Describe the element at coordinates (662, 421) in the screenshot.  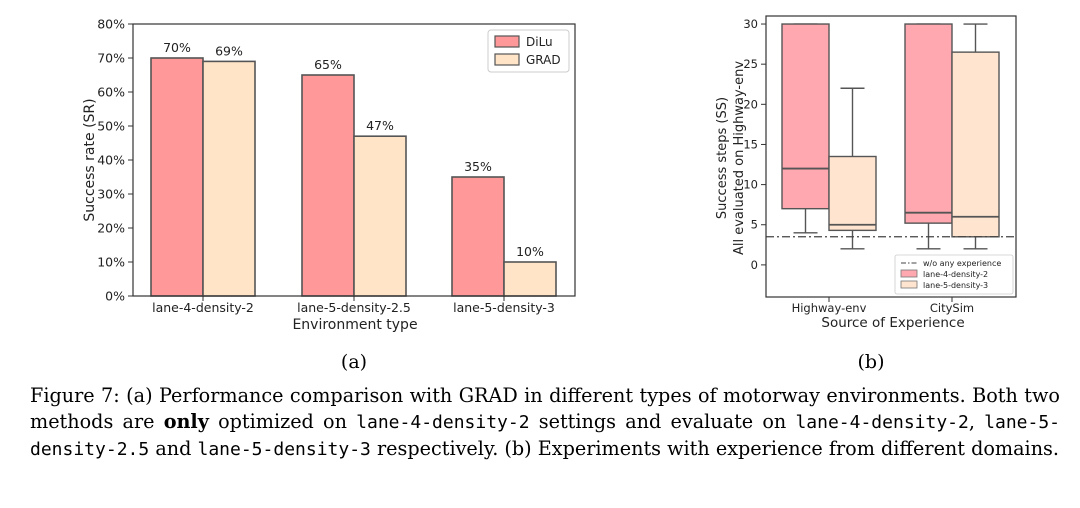
I see `caption-mid2: settings and evaluate on` at that location.